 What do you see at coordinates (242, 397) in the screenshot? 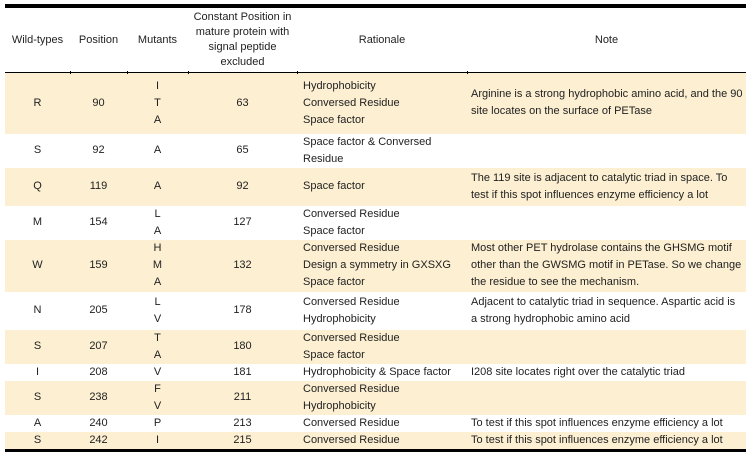
I see `cell-constant-position: 211` at bounding box center [242, 397].